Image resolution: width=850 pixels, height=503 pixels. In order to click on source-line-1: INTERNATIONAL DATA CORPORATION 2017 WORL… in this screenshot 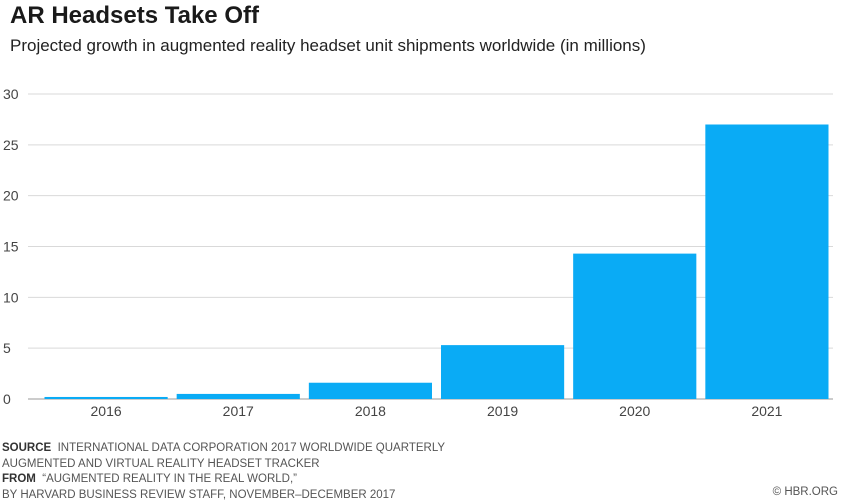, I will do `click(251, 448)`.